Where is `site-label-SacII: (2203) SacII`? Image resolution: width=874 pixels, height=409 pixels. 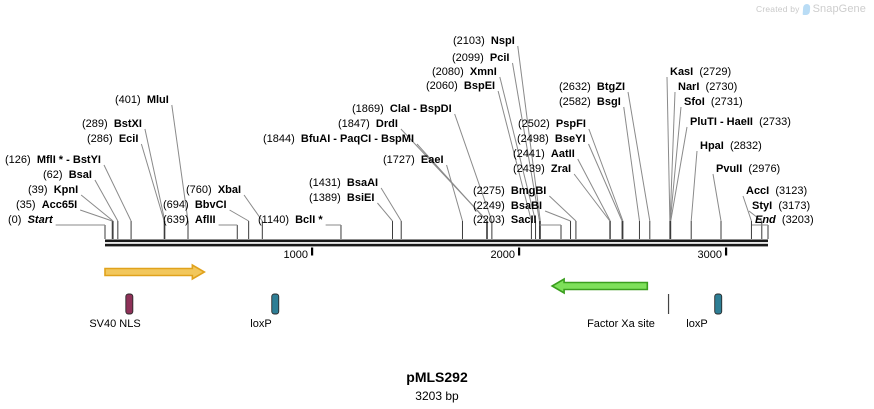 site-label-SacII: (2203) SacII is located at coordinates (505, 220).